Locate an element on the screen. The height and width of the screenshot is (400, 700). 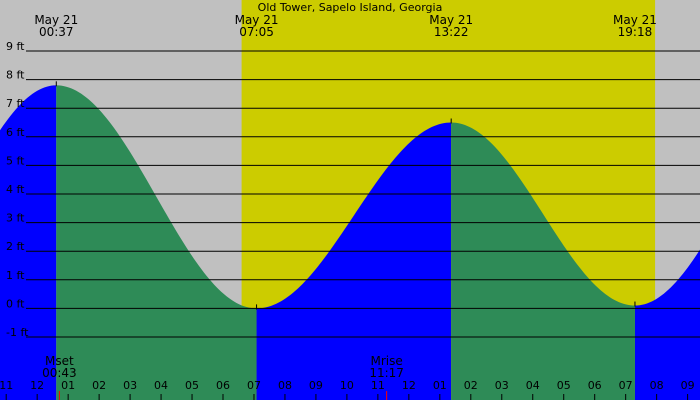
y-tick-label: 3 ft is located at coordinates (15, 218).